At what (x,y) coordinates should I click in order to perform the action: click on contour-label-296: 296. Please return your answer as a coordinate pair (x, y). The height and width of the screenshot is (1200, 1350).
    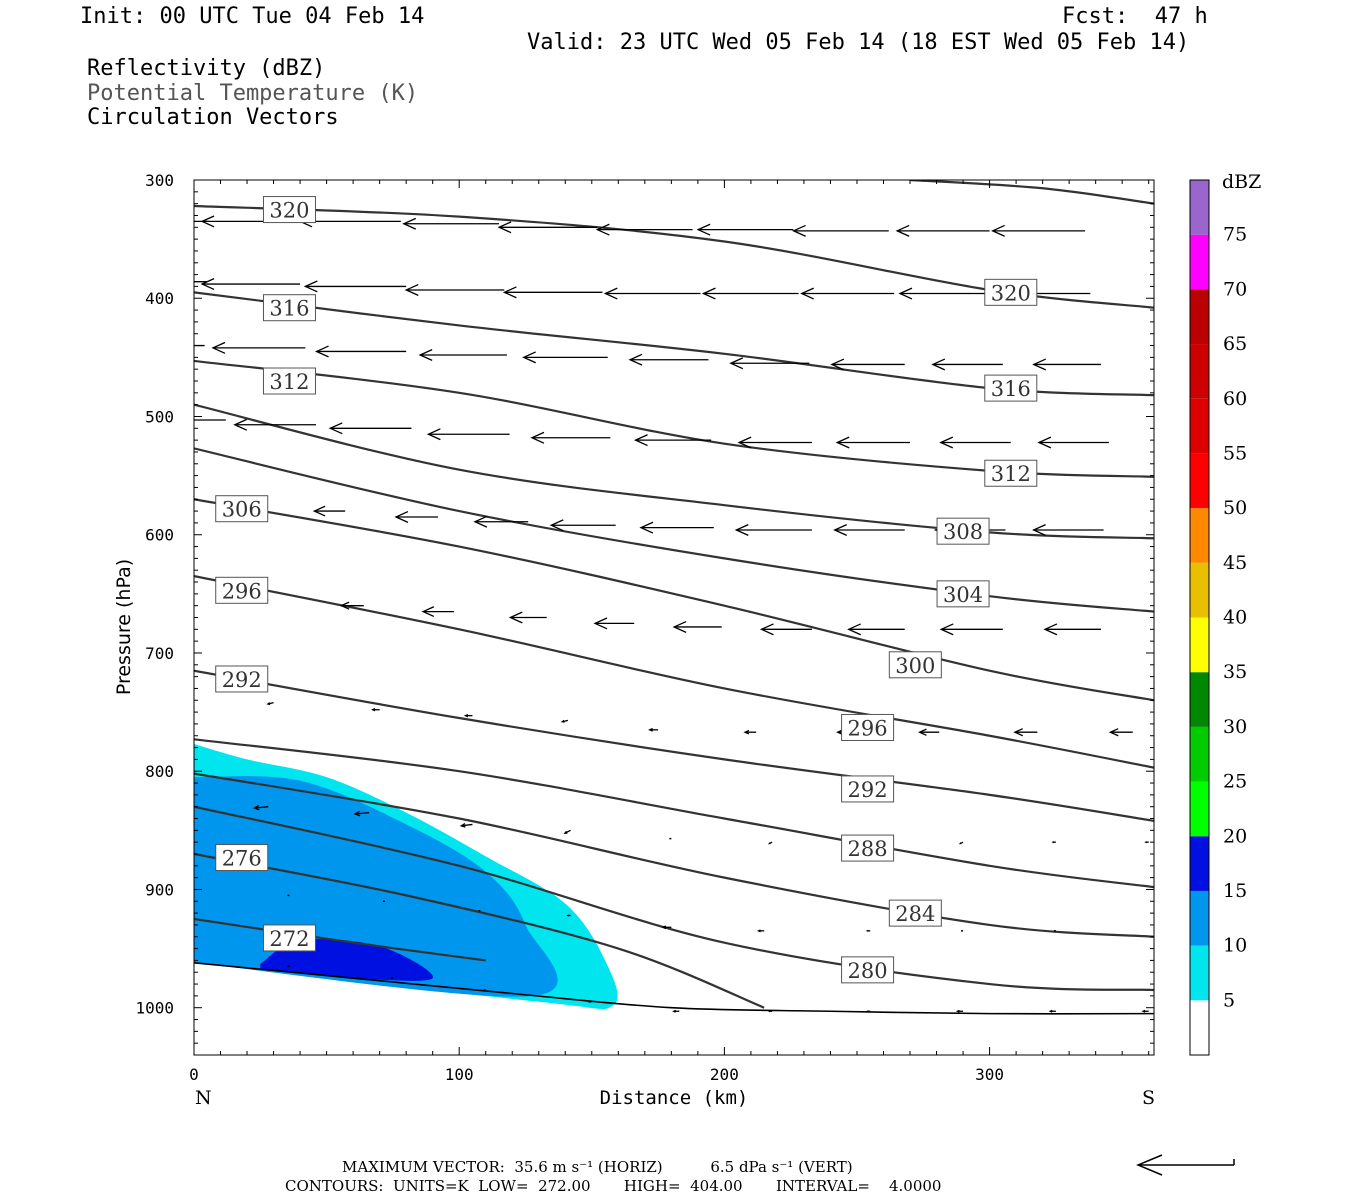
    Looking at the image, I should click on (868, 727).